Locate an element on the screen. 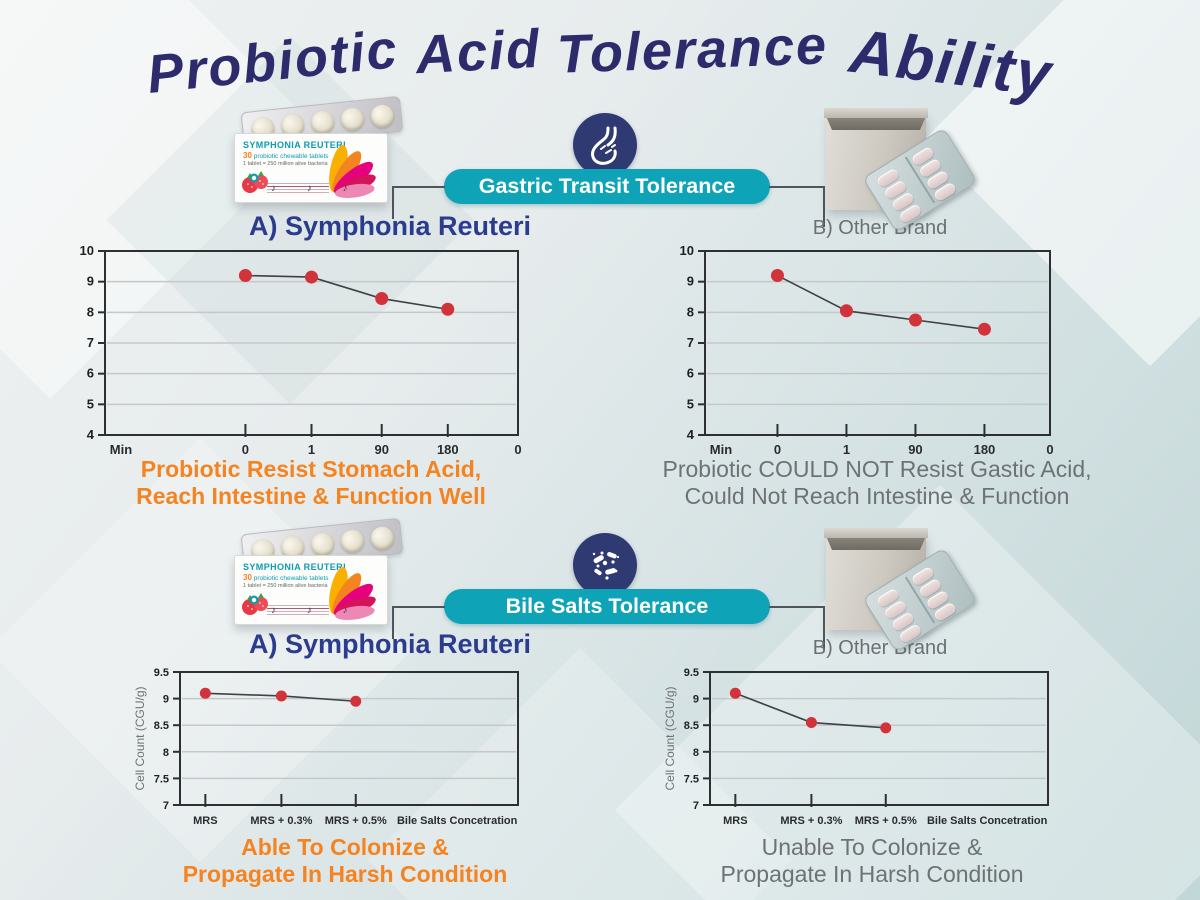 The image size is (1200, 900). title-word: Ability is located at coordinates (951, 63).